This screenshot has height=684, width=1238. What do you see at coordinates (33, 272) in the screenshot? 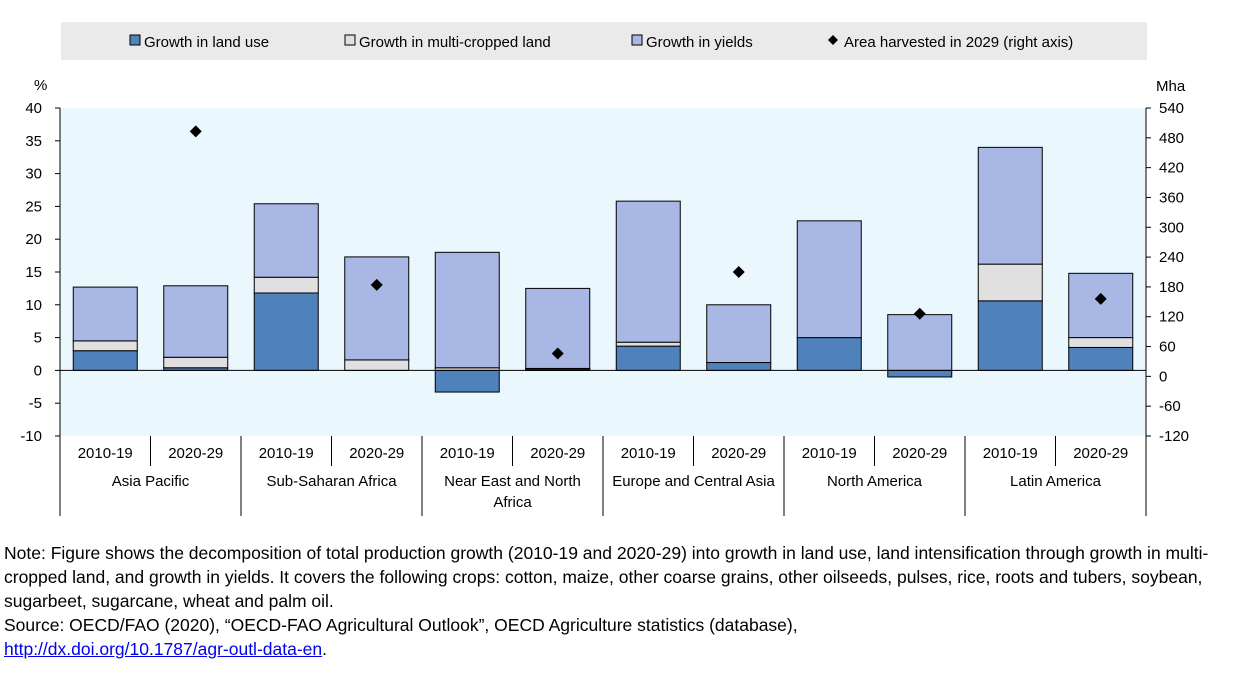
I see `y-tick-label: 15` at bounding box center [33, 272].